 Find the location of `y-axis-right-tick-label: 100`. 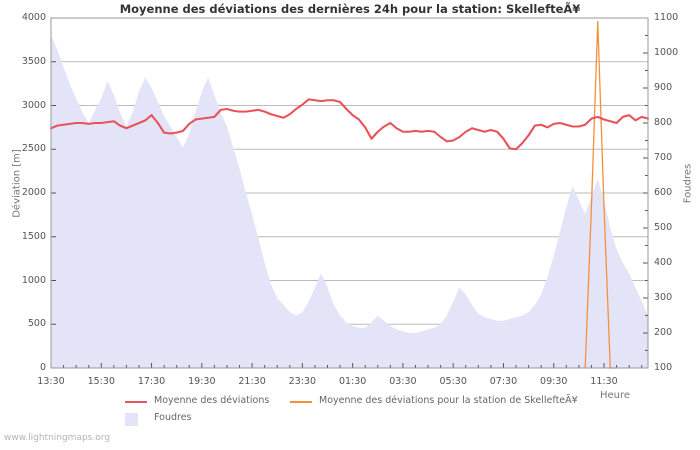

y-axis-right-tick-label: 100 is located at coordinates (663, 367).